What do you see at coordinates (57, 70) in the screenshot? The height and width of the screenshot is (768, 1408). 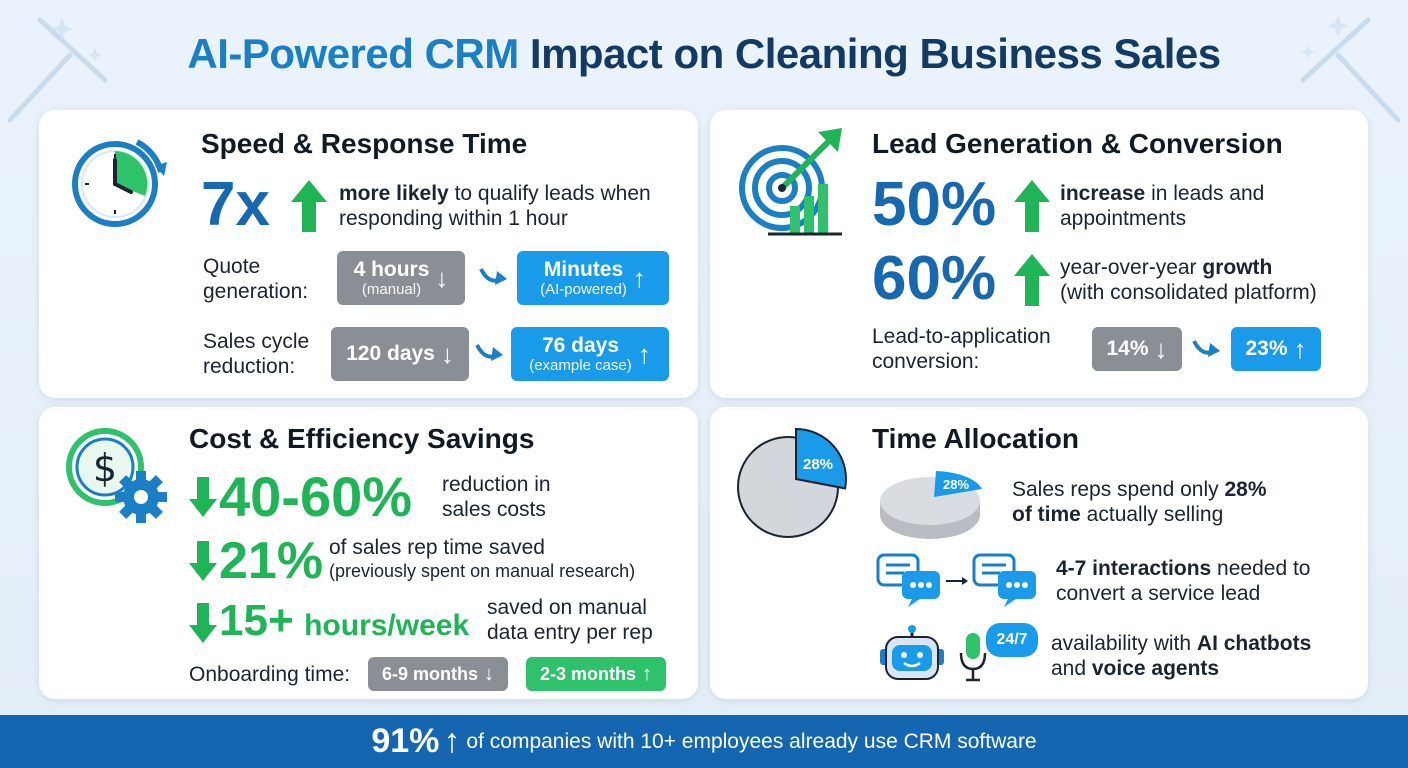 I see `squeegee-decoration-left` at bounding box center [57, 70].